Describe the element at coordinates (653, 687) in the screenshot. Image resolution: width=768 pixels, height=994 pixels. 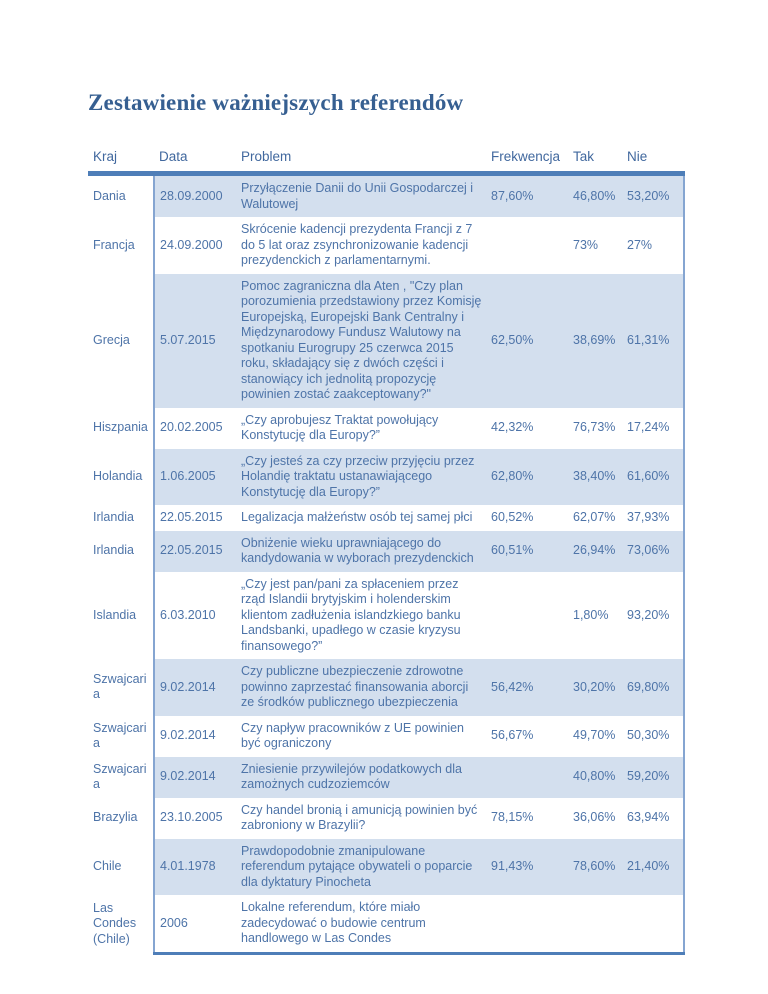
I see `cell-nie: 69,80%` at that location.